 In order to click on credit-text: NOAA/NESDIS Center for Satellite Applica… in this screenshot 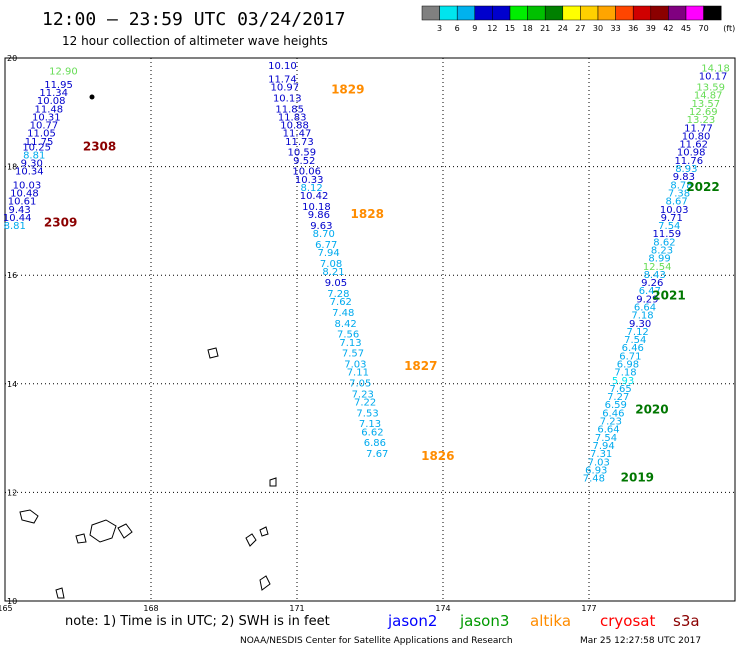, I will do `click(376, 641)`.